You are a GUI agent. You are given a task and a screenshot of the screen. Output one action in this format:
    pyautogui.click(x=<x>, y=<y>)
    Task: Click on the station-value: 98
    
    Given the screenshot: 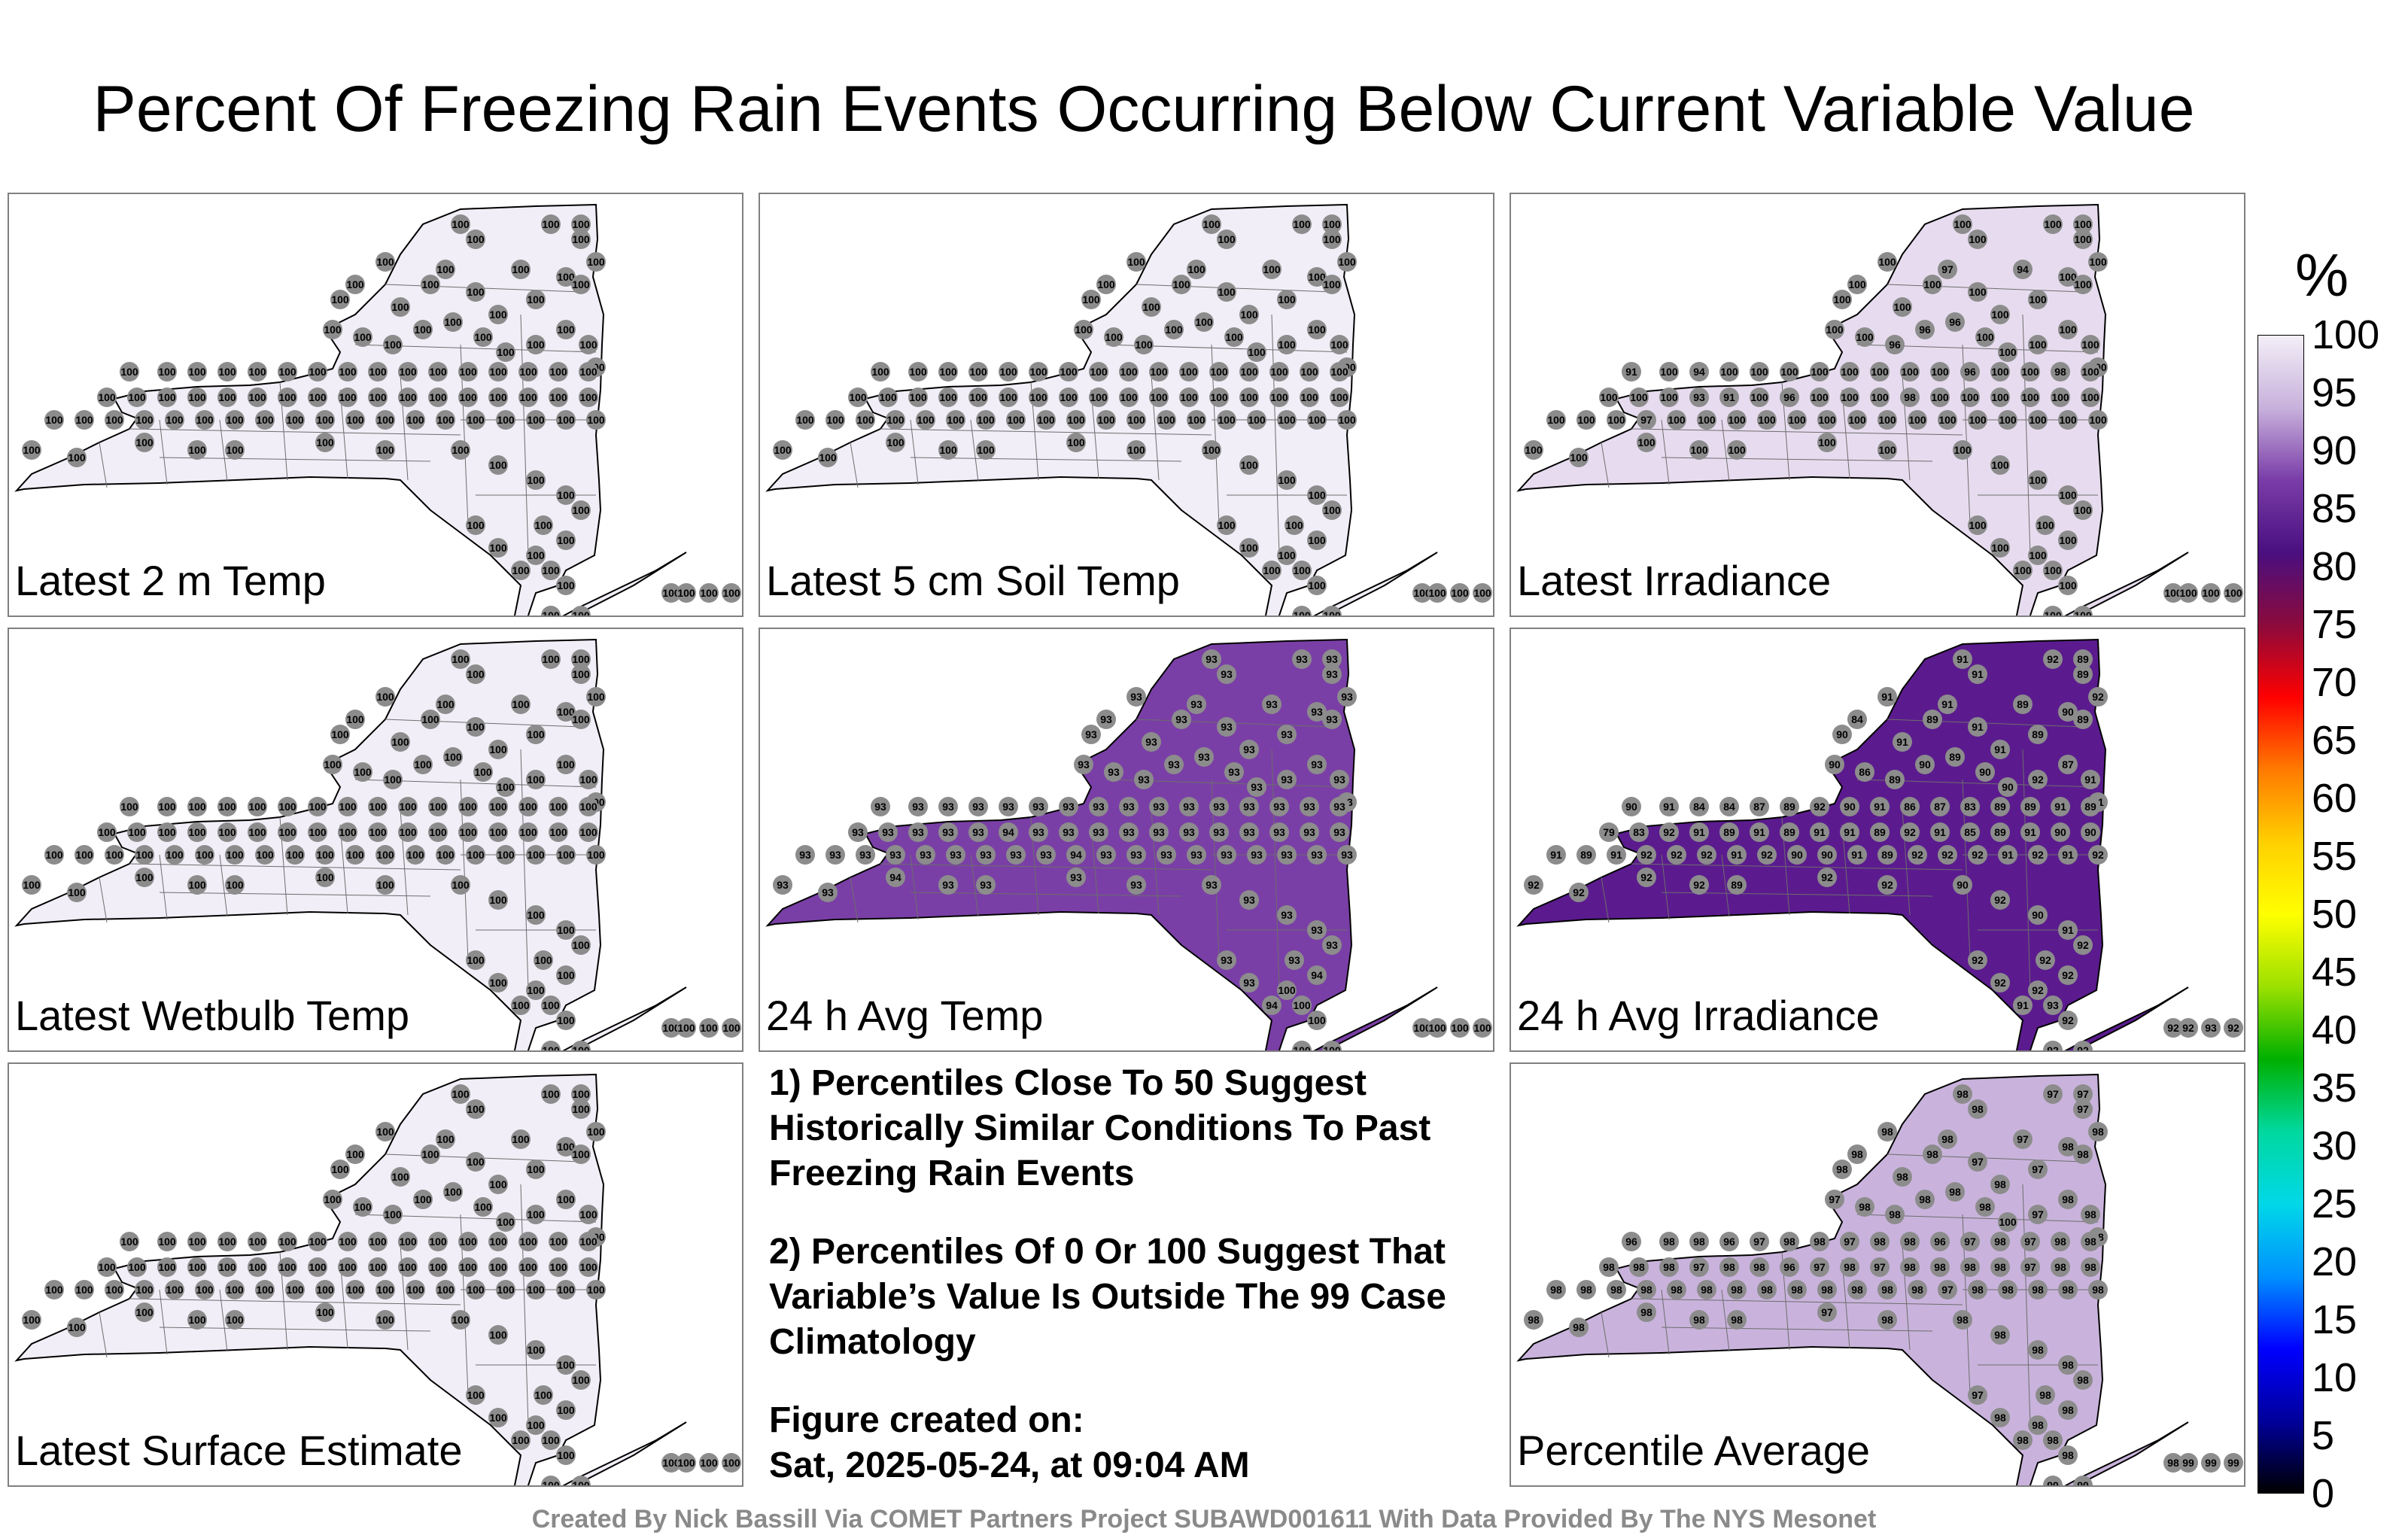 What is the action you would take?
    pyautogui.click(x=1639, y=1267)
    